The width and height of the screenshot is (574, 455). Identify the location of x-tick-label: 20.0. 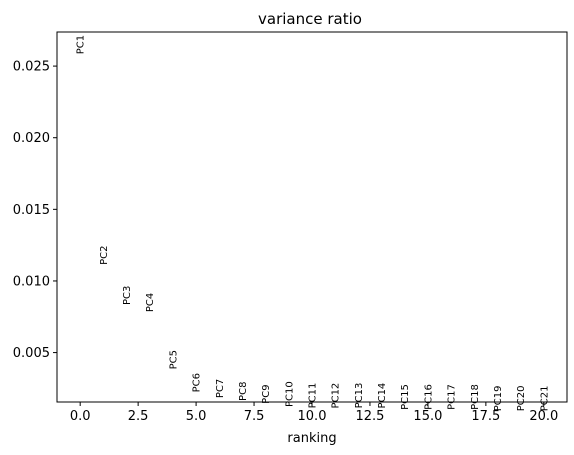
(543, 416).